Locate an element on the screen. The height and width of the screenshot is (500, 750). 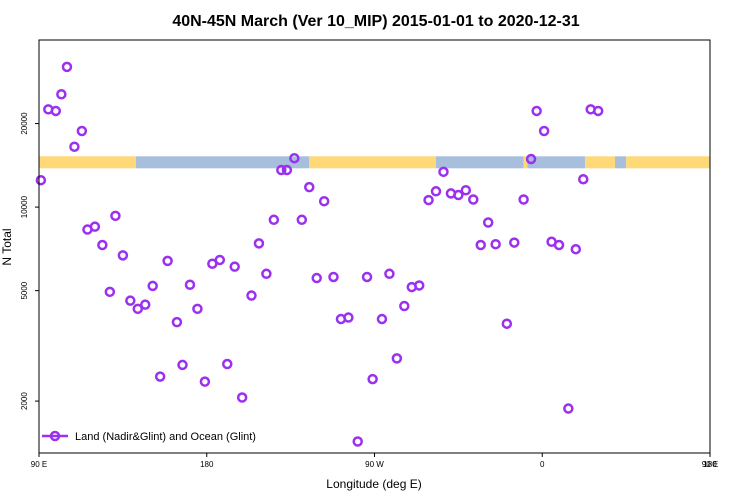
x-tick-label: 0 is located at coordinates (542, 464).